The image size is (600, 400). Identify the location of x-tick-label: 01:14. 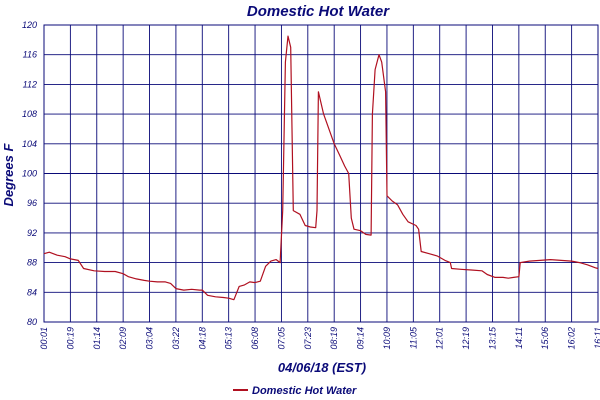
(97, 338).